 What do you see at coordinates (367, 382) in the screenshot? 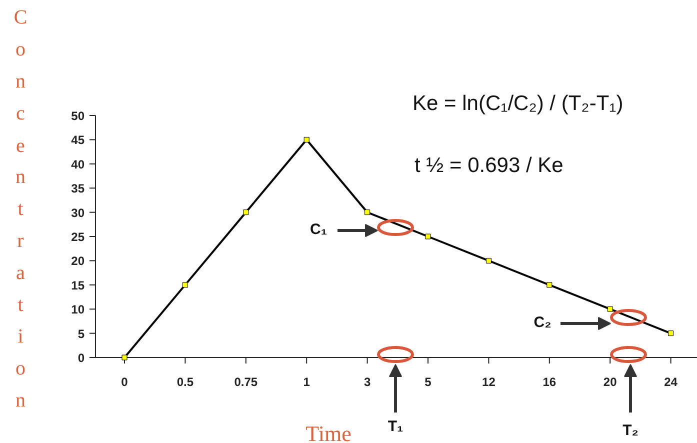
I see `x-tick-label: 3` at bounding box center [367, 382].